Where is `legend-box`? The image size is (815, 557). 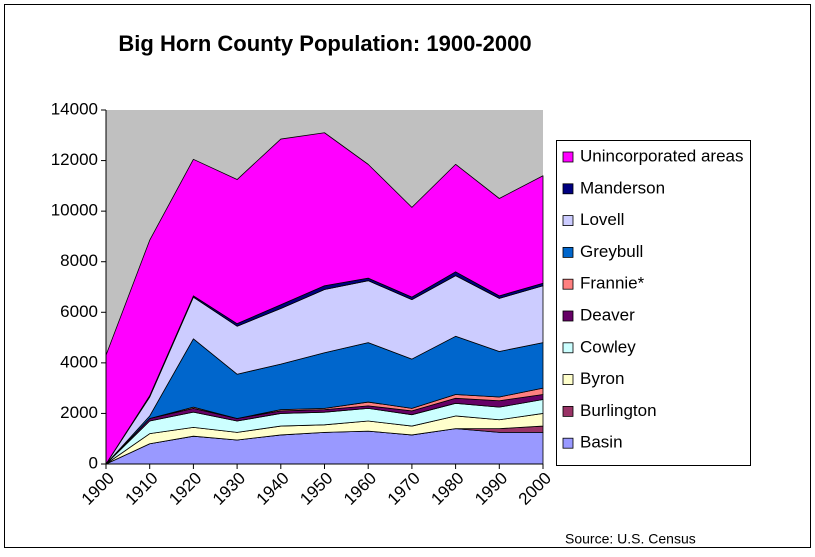
legend-box is located at coordinates (653, 303).